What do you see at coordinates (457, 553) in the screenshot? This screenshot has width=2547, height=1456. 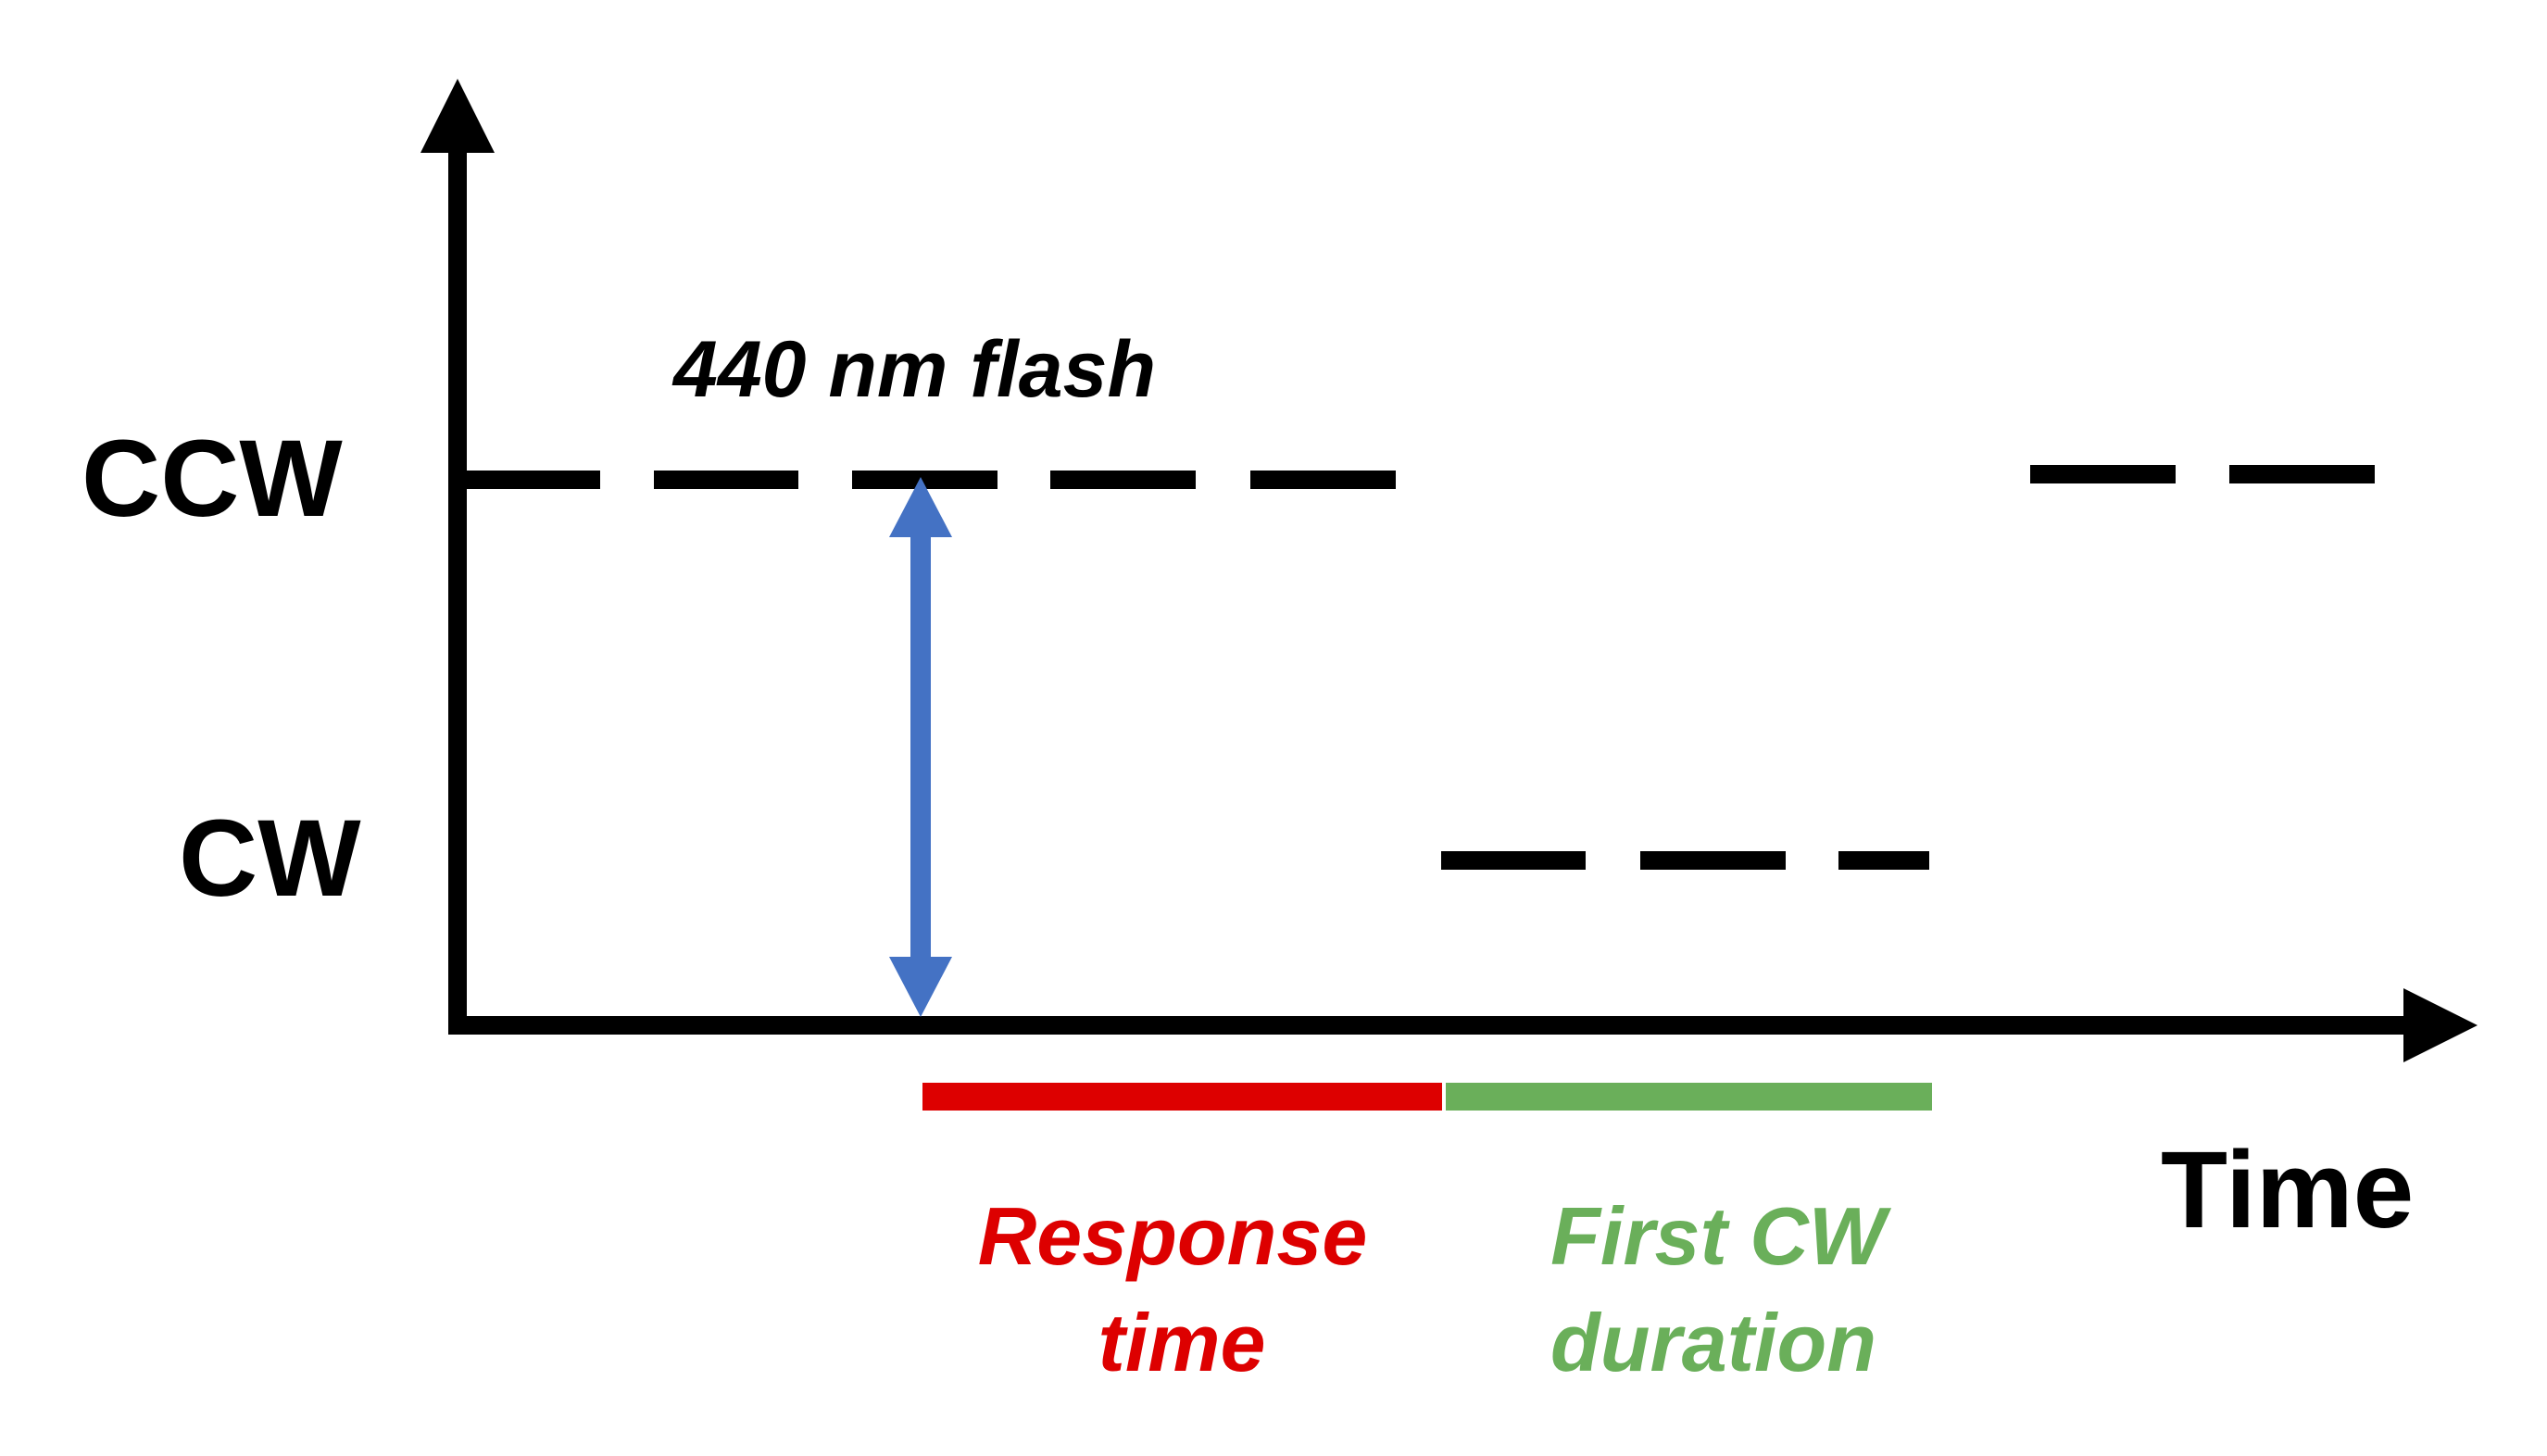 I see `y-axis` at bounding box center [457, 553].